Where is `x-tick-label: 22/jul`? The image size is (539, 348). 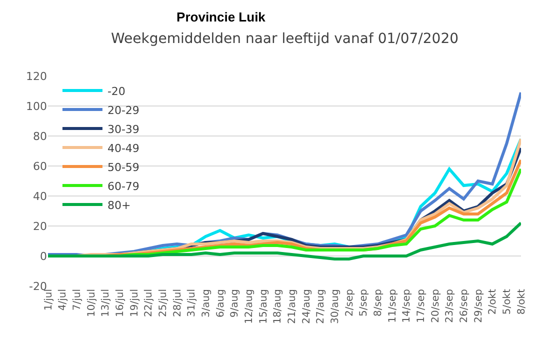 x-tick-label: 22/jul is located at coordinates (149, 303).